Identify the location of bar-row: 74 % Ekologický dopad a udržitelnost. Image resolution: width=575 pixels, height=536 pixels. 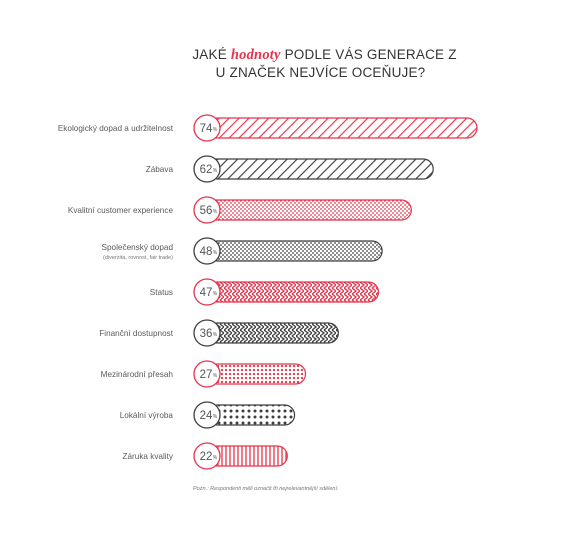
(268, 128).